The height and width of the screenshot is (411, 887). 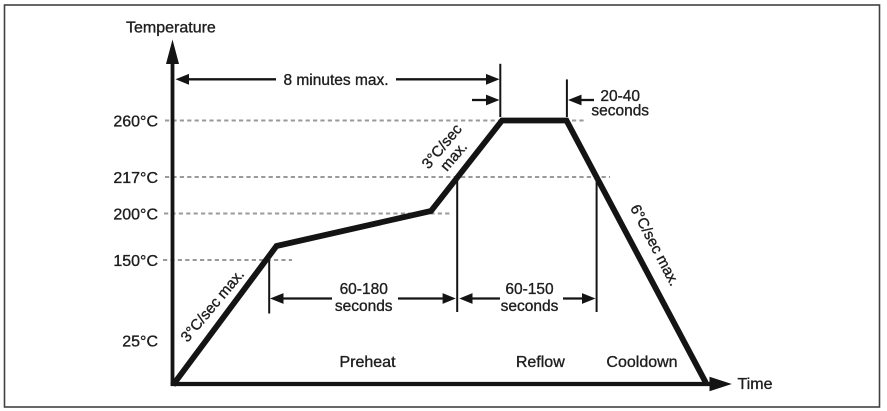 What do you see at coordinates (367, 362) in the screenshot?
I see `svg-text: Preheat` at bounding box center [367, 362].